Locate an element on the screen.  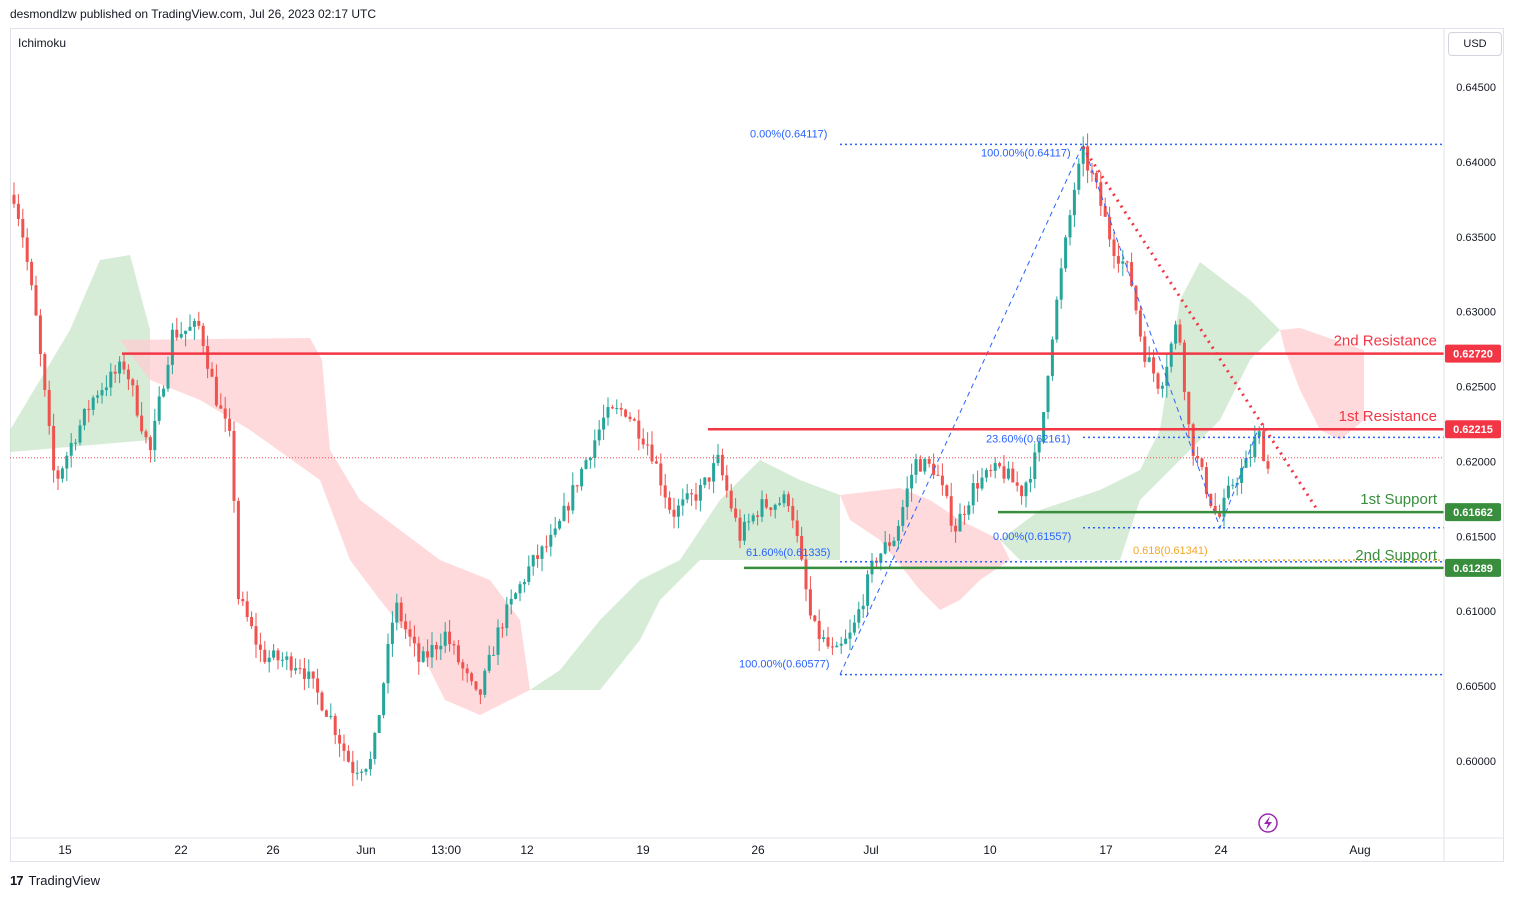
lightning-icon is located at coordinates (1268, 823).